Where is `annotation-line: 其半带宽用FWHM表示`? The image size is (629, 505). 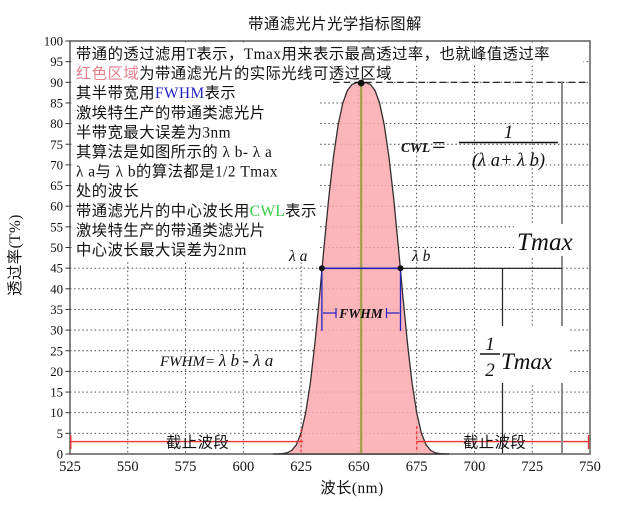 annotation-line: 其半带宽用FWHM表示 is located at coordinates (156, 93).